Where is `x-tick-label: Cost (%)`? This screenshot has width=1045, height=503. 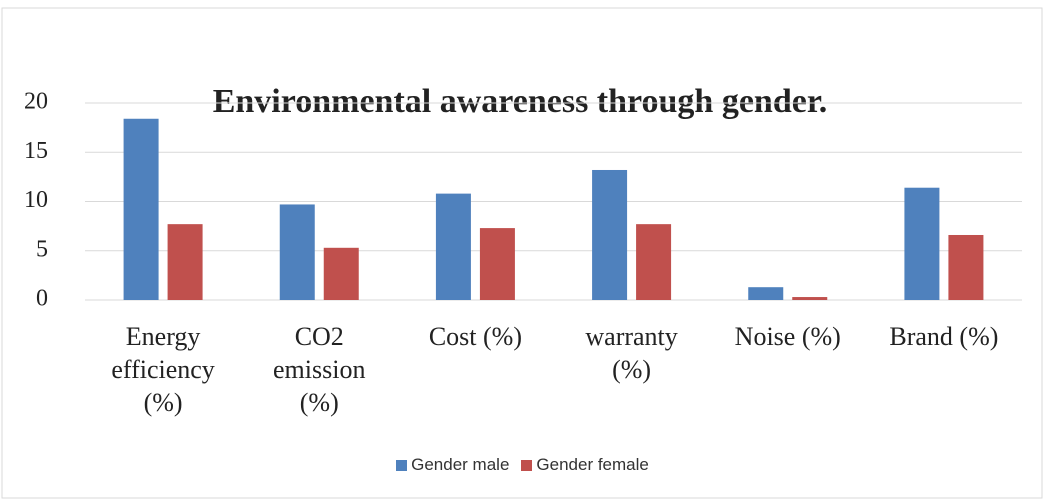 x-tick-label: Cost (%) is located at coordinates (475, 336).